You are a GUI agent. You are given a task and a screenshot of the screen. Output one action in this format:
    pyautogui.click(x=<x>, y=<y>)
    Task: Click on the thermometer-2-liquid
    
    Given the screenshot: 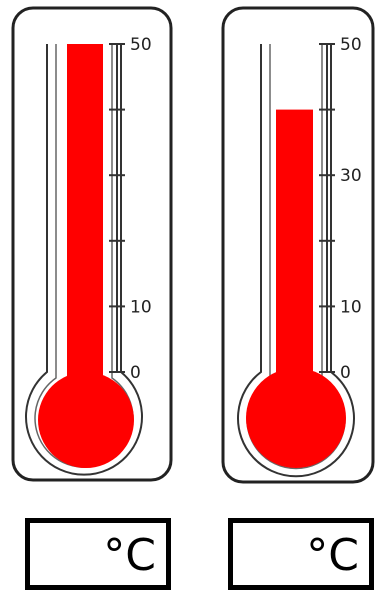 What is the action you would take?
    pyautogui.click(x=294, y=264)
    